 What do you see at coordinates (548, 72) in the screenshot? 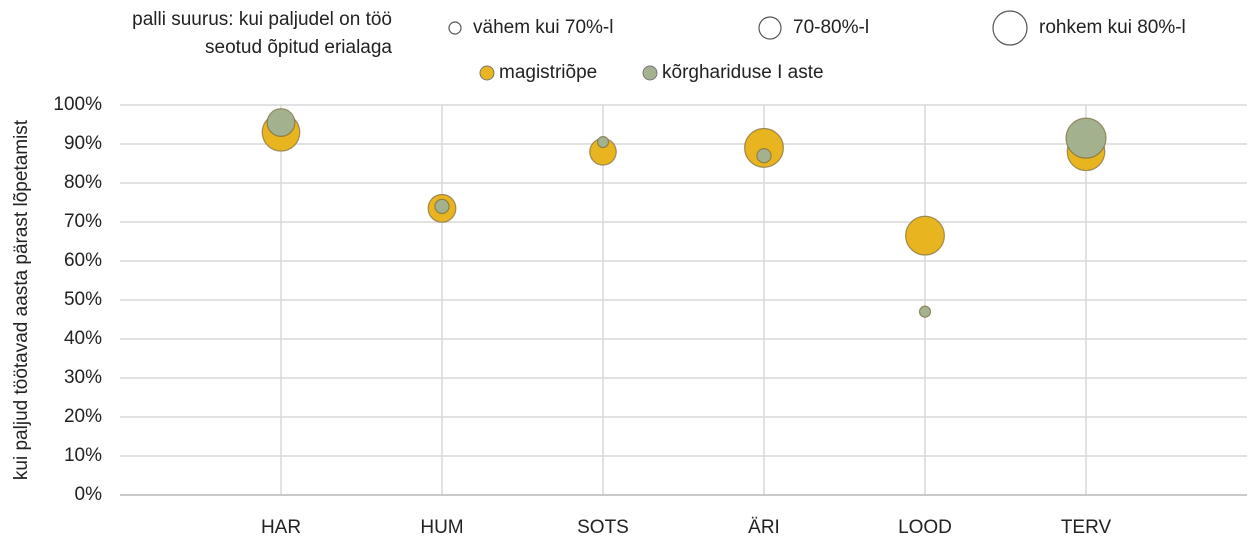
I see `legend-label: magistriõpe` at bounding box center [548, 72].